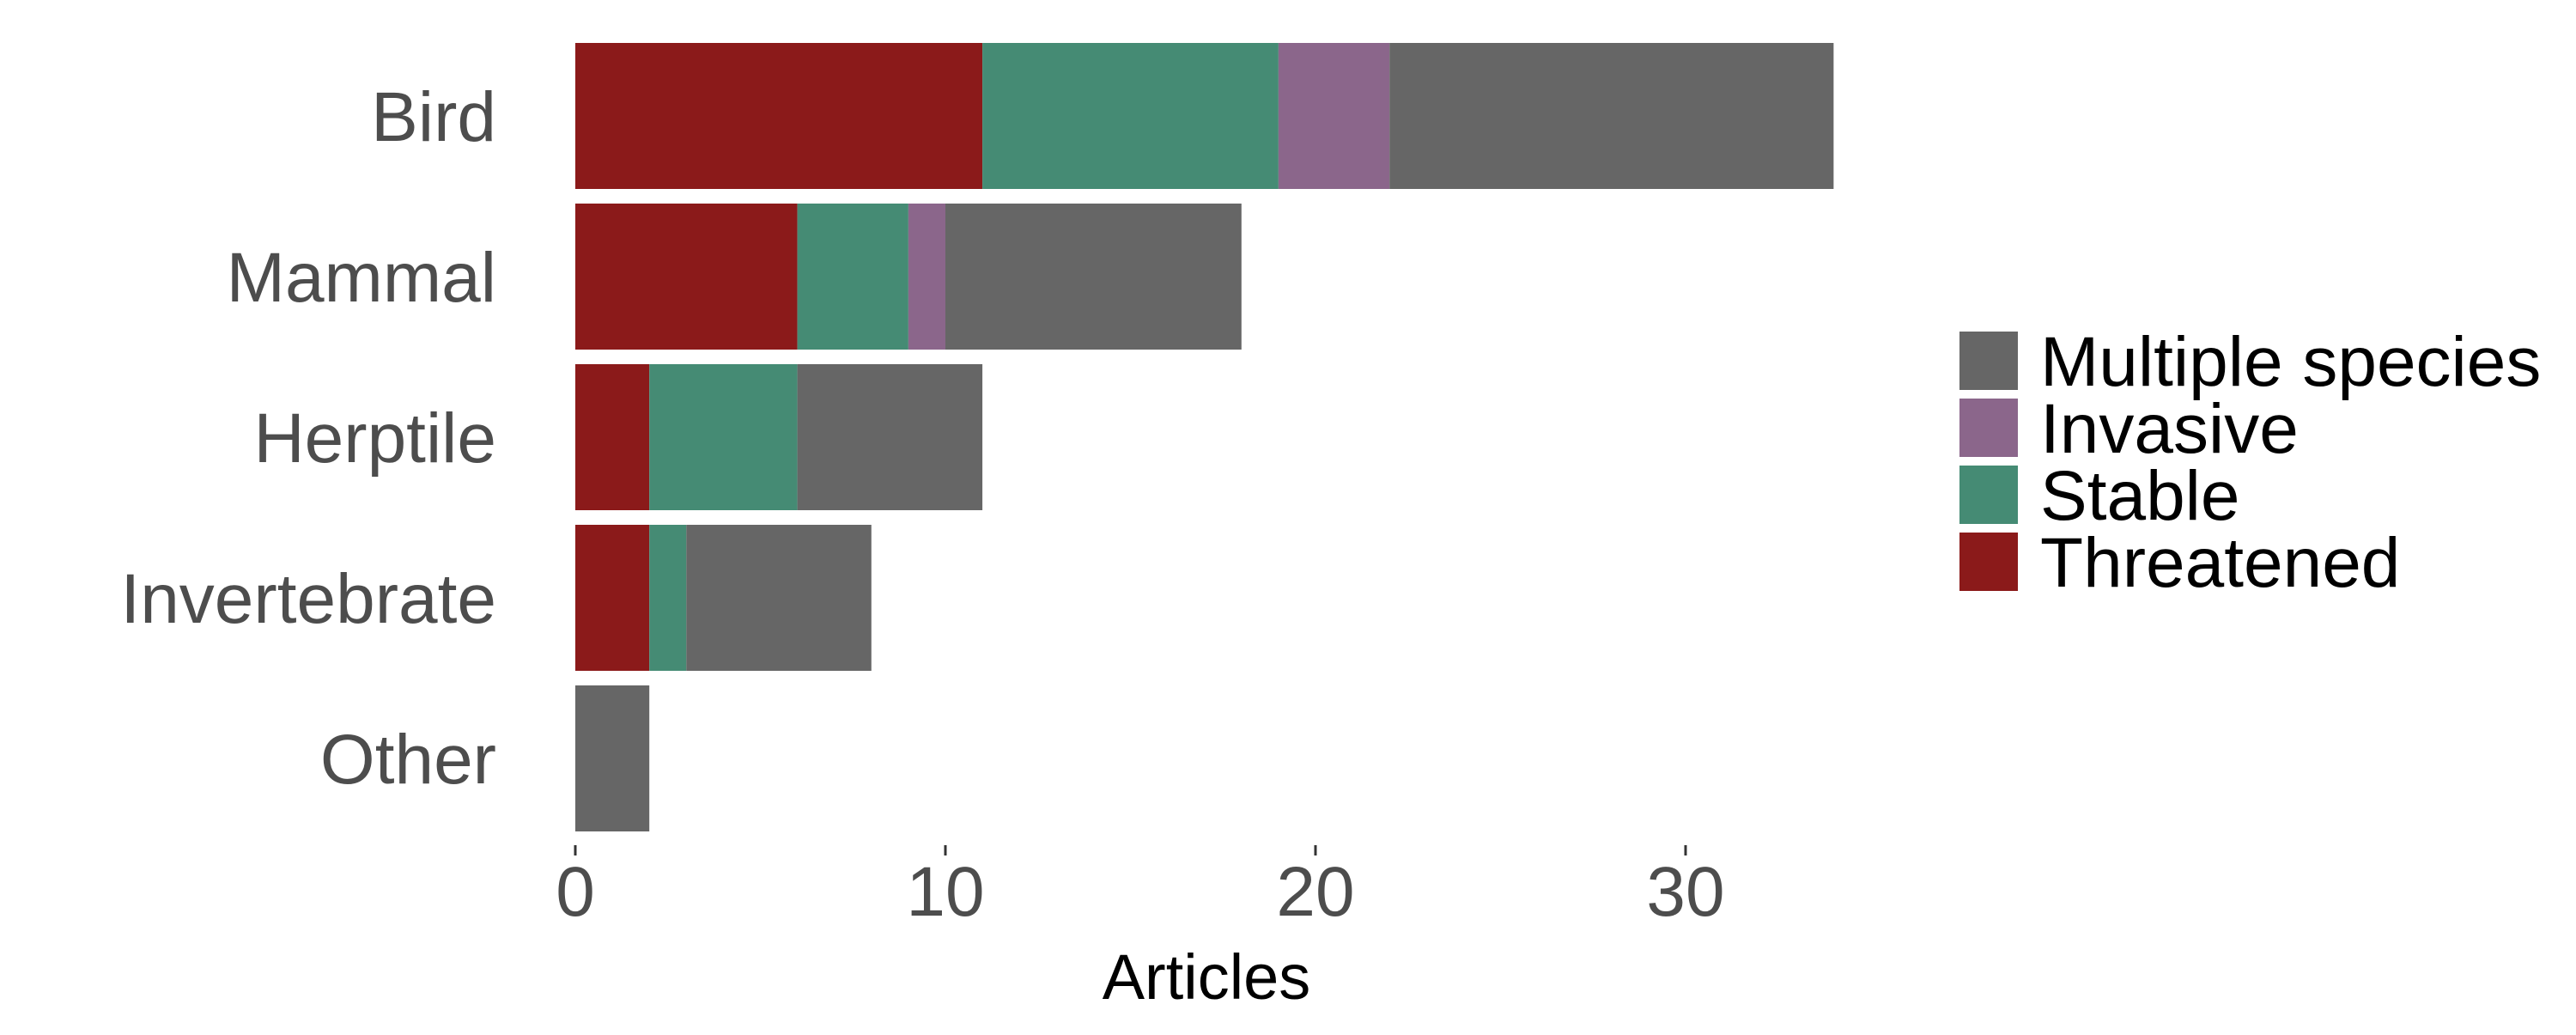 The width and height of the screenshot is (2576, 1035). Describe the element at coordinates (361, 278) in the screenshot. I see `category-label-mammal: Mammal` at that location.